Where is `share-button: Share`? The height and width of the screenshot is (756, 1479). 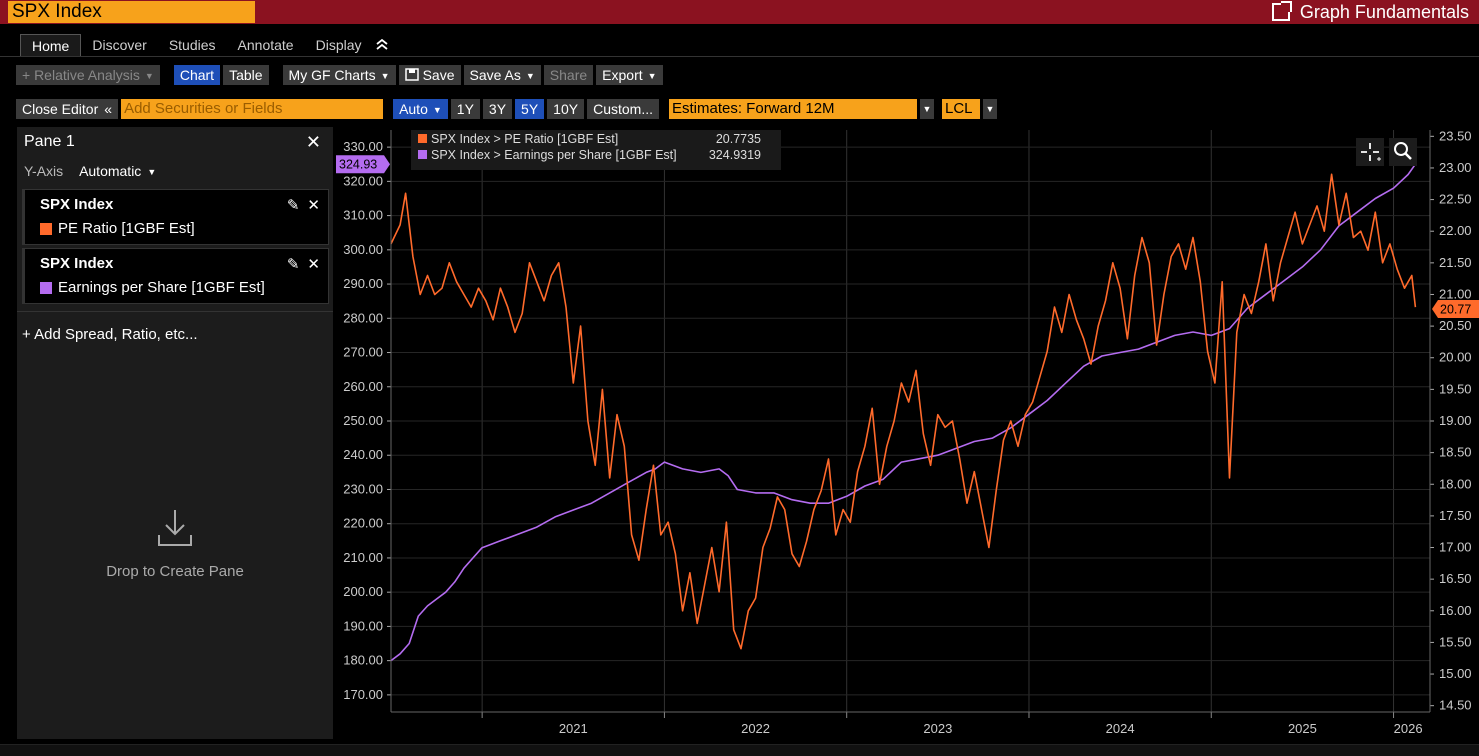 share-button: Share is located at coordinates (568, 75).